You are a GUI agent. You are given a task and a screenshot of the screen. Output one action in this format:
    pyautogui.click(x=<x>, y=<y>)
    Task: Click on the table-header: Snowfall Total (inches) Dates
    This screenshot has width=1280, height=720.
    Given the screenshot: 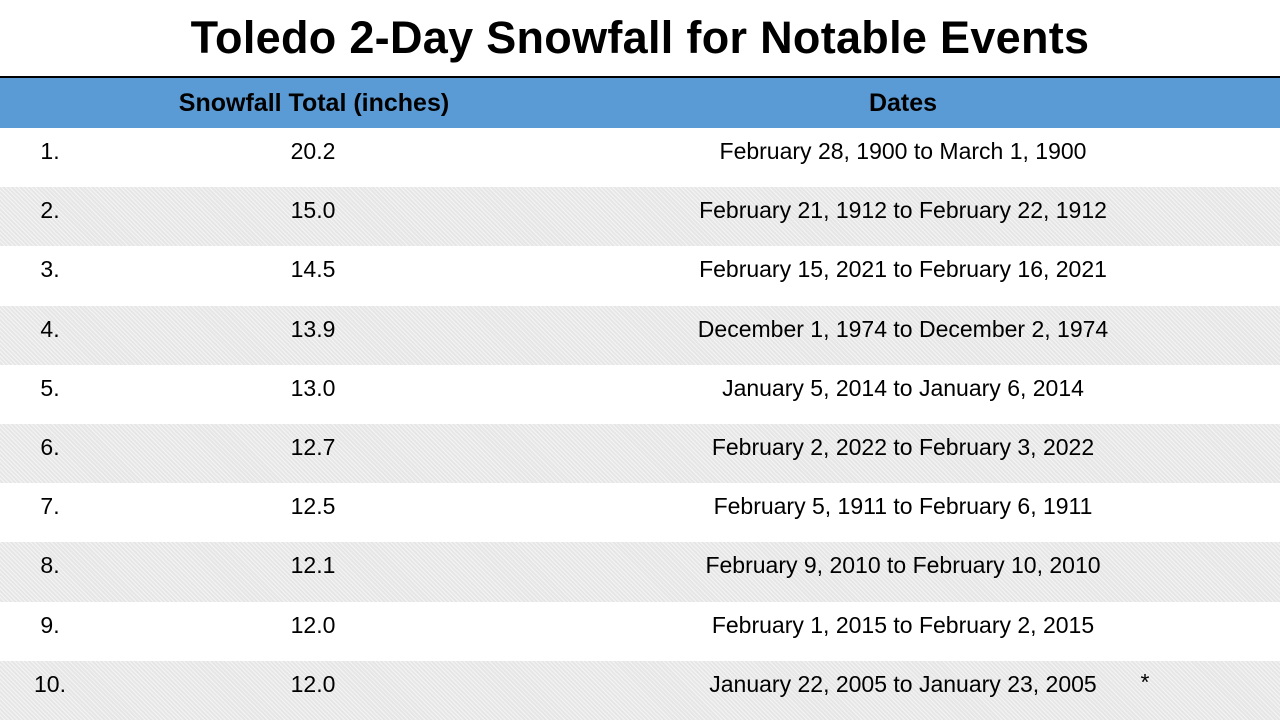 What is the action you would take?
    pyautogui.click(x=640, y=103)
    